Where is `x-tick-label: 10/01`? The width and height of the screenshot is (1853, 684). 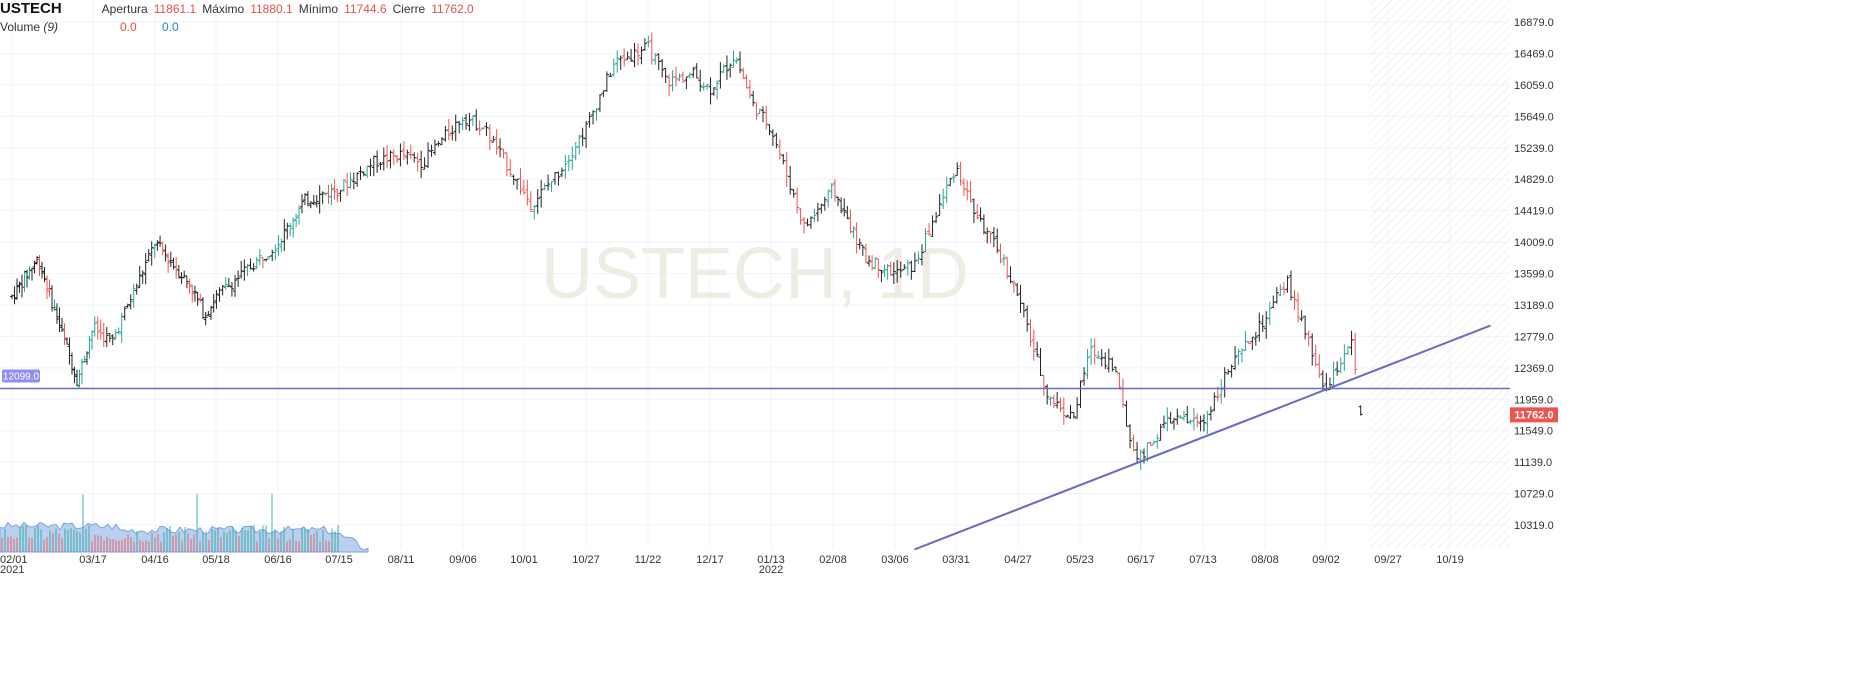
x-tick-label: 10/01 is located at coordinates (524, 560).